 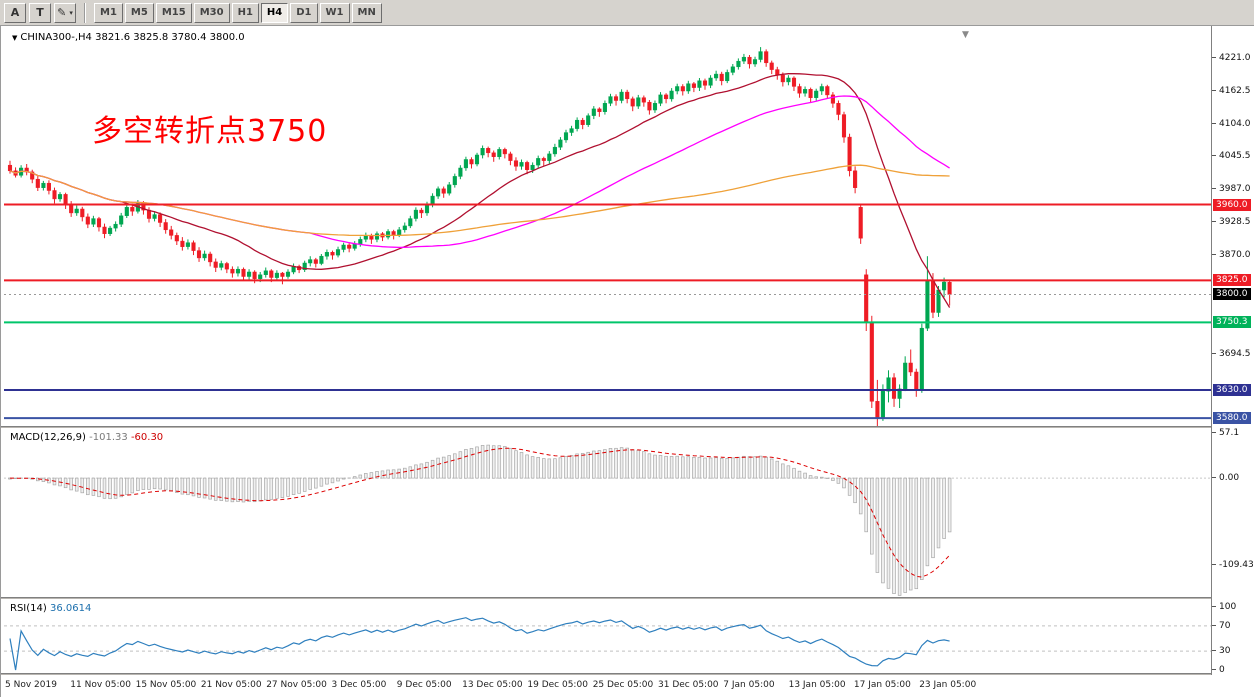 What do you see at coordinates (70, 608) in the screenshot?
I see `rsi-value: 36.0614` at bounding box center [70, 608].